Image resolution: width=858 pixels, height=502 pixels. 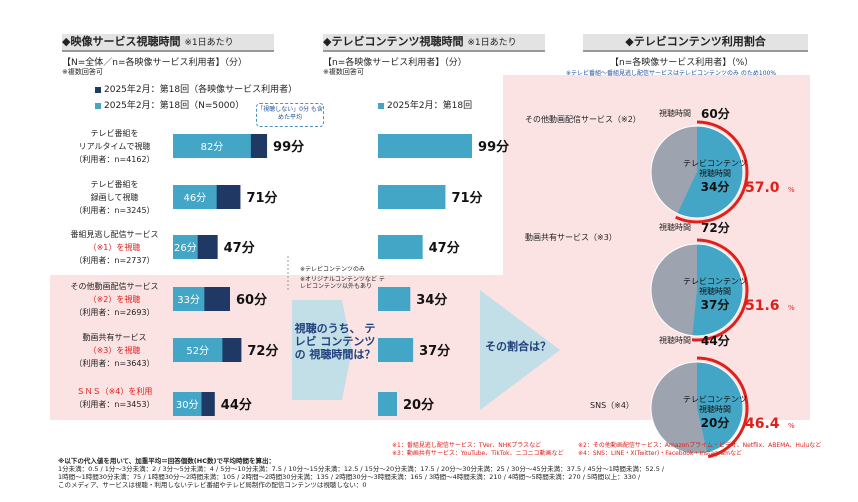 I want to click on zero-minute-callout: 「視聴しない」0分 も含めた平均, so click(x=290, y=115).